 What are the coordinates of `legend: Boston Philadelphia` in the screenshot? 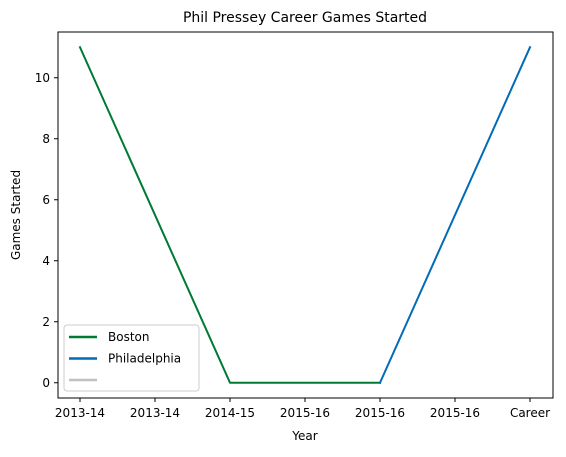 It's located at (131, 358).